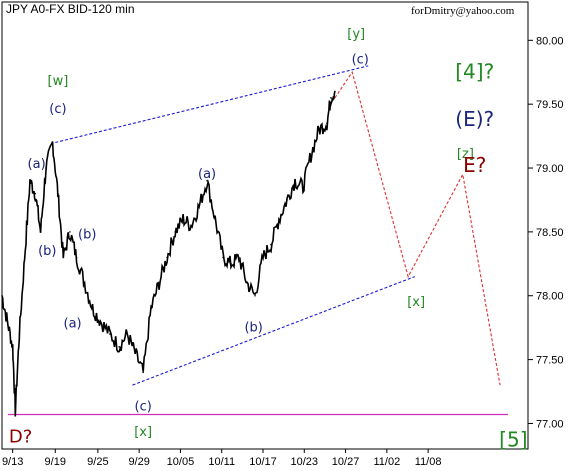  What do you see at coordinates (212, 104) in the screenshot?
I see `upper-channel-line` at bounding box center [212, 104].